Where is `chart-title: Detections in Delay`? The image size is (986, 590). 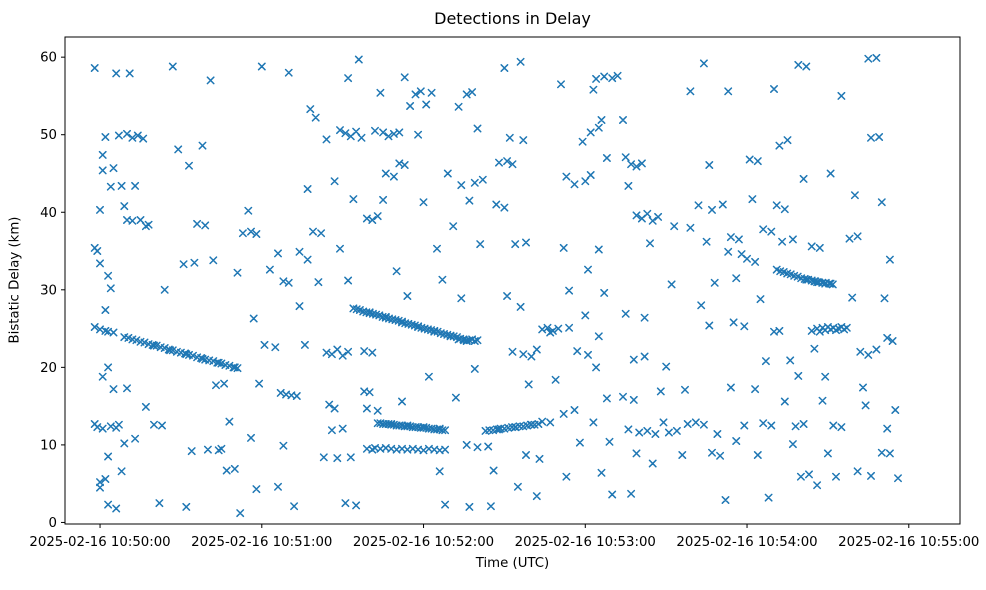
chart-title: Detections in Delay is located at coordinates (512, 18).